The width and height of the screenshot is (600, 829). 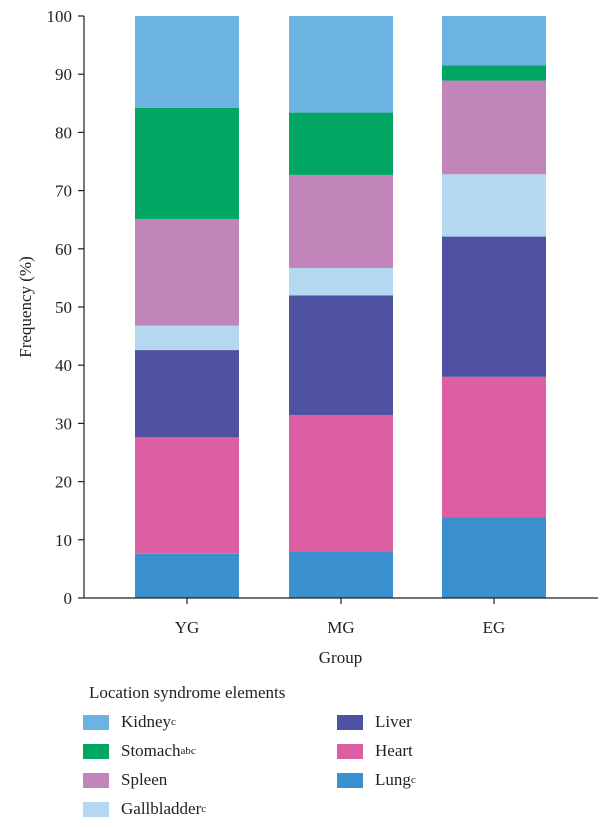 I want to click on bar-segment-gallbladder-eg, so click(x=494, y=205).